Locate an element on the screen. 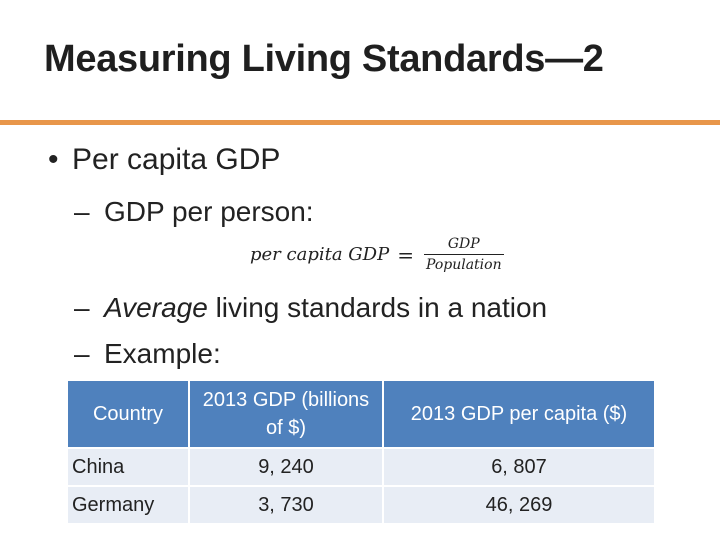  sub-bullet-italic-text: Average is located at coordinates (156, 307).